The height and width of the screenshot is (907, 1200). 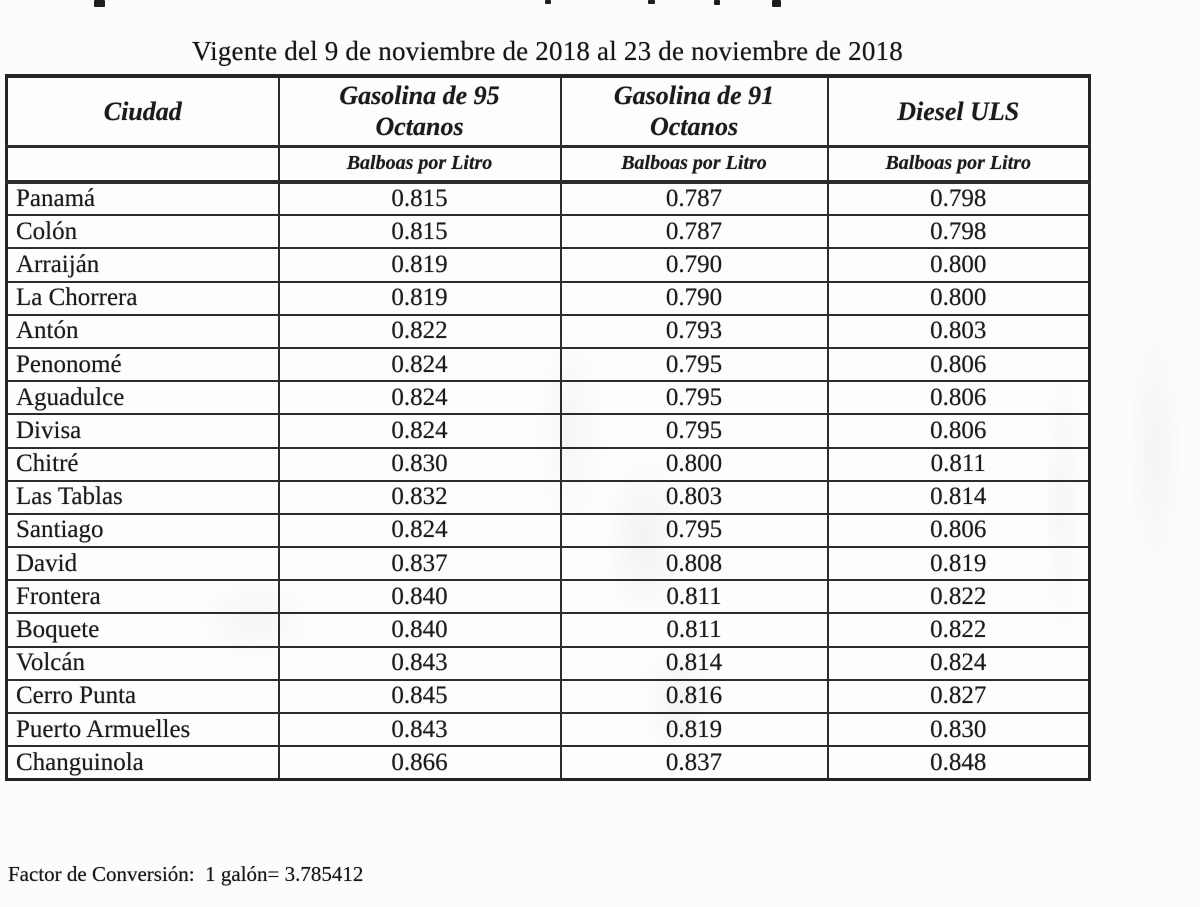 What do you see at coordinates (142, 431) in the screenshot?
I see `city-name-cell: Divisa` at bounding box center [142, 431].